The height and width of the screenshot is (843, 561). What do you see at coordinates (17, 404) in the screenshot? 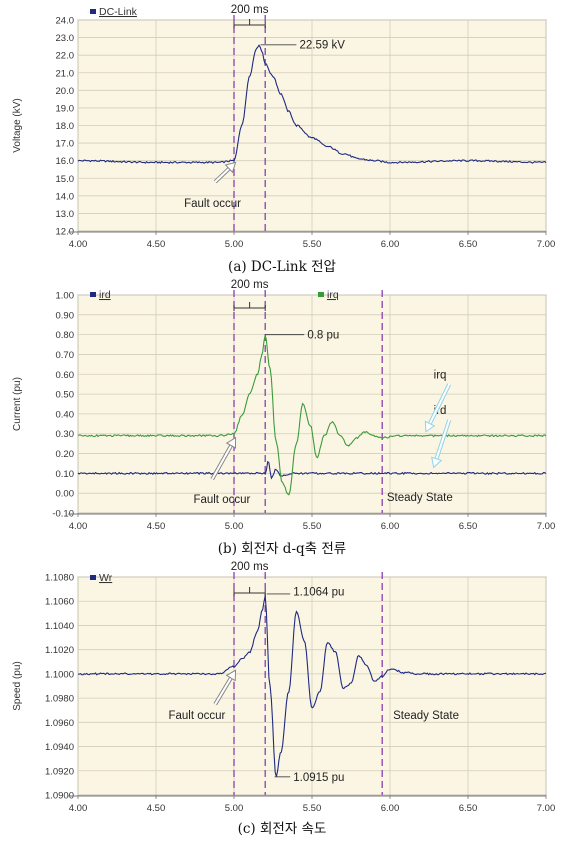
I see `y-axis-label: Current (pu)` at bounding box center [17, 404].